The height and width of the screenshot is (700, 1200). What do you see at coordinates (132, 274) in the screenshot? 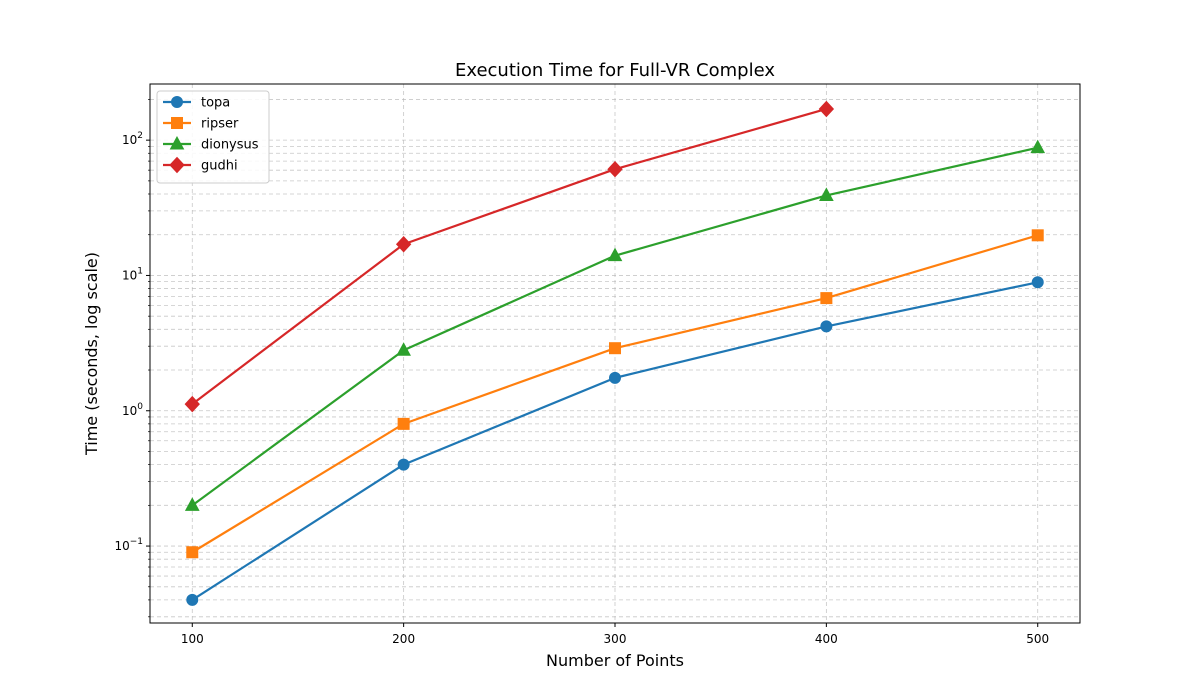
I see `y-tick-label: 10¹` at bounding box center [132, 274].